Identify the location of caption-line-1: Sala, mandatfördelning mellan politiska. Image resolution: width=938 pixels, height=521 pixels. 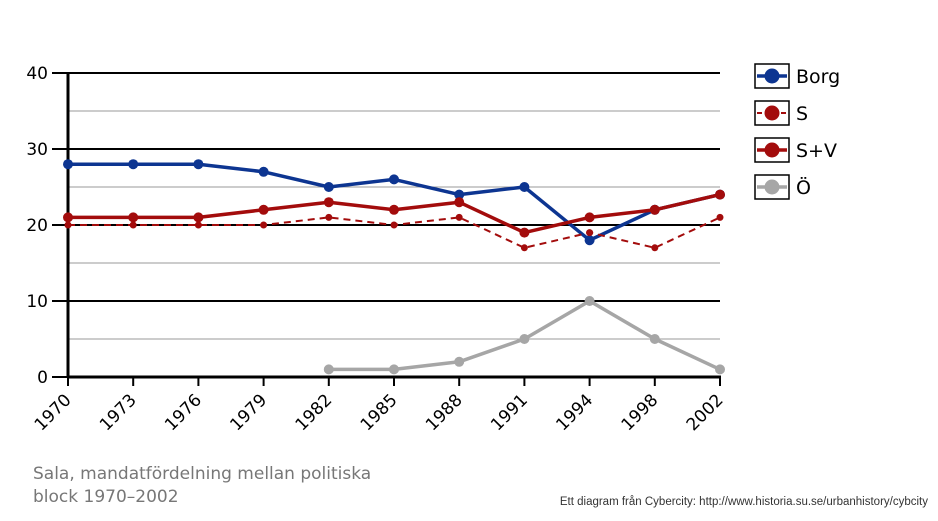
(202, 474).